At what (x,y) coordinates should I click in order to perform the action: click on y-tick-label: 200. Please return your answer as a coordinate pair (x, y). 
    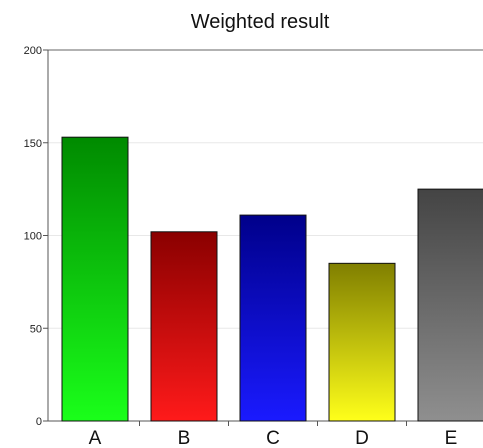
    Looking at the image, I should click on (33, 51).